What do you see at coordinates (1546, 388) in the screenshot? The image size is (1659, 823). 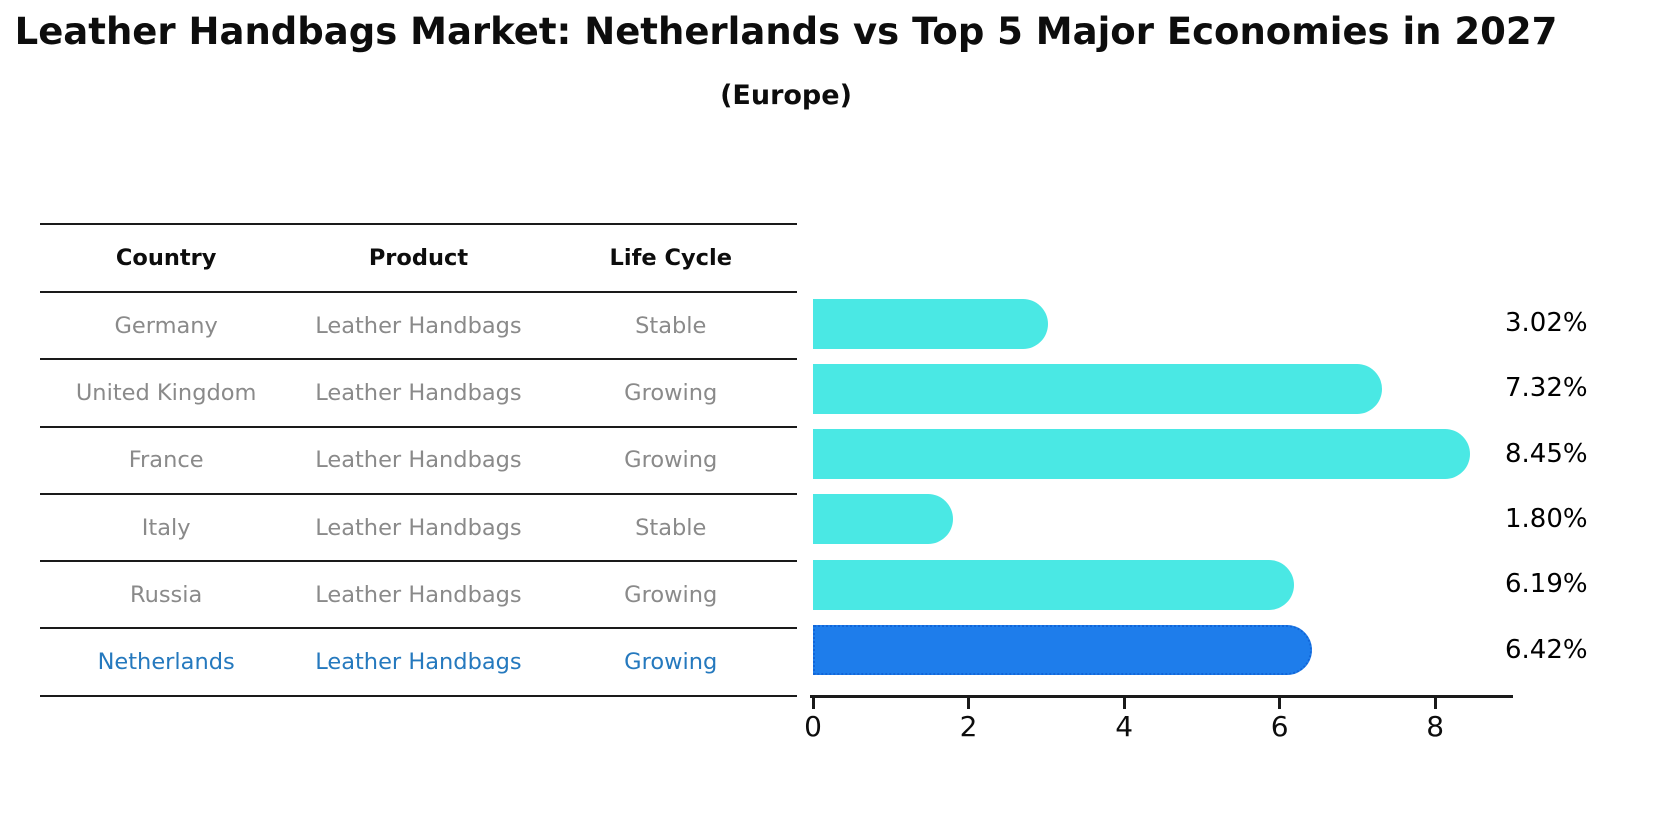 I see `value-label-united-kingdom: 7.32%` at bounding box center [1546, 388].